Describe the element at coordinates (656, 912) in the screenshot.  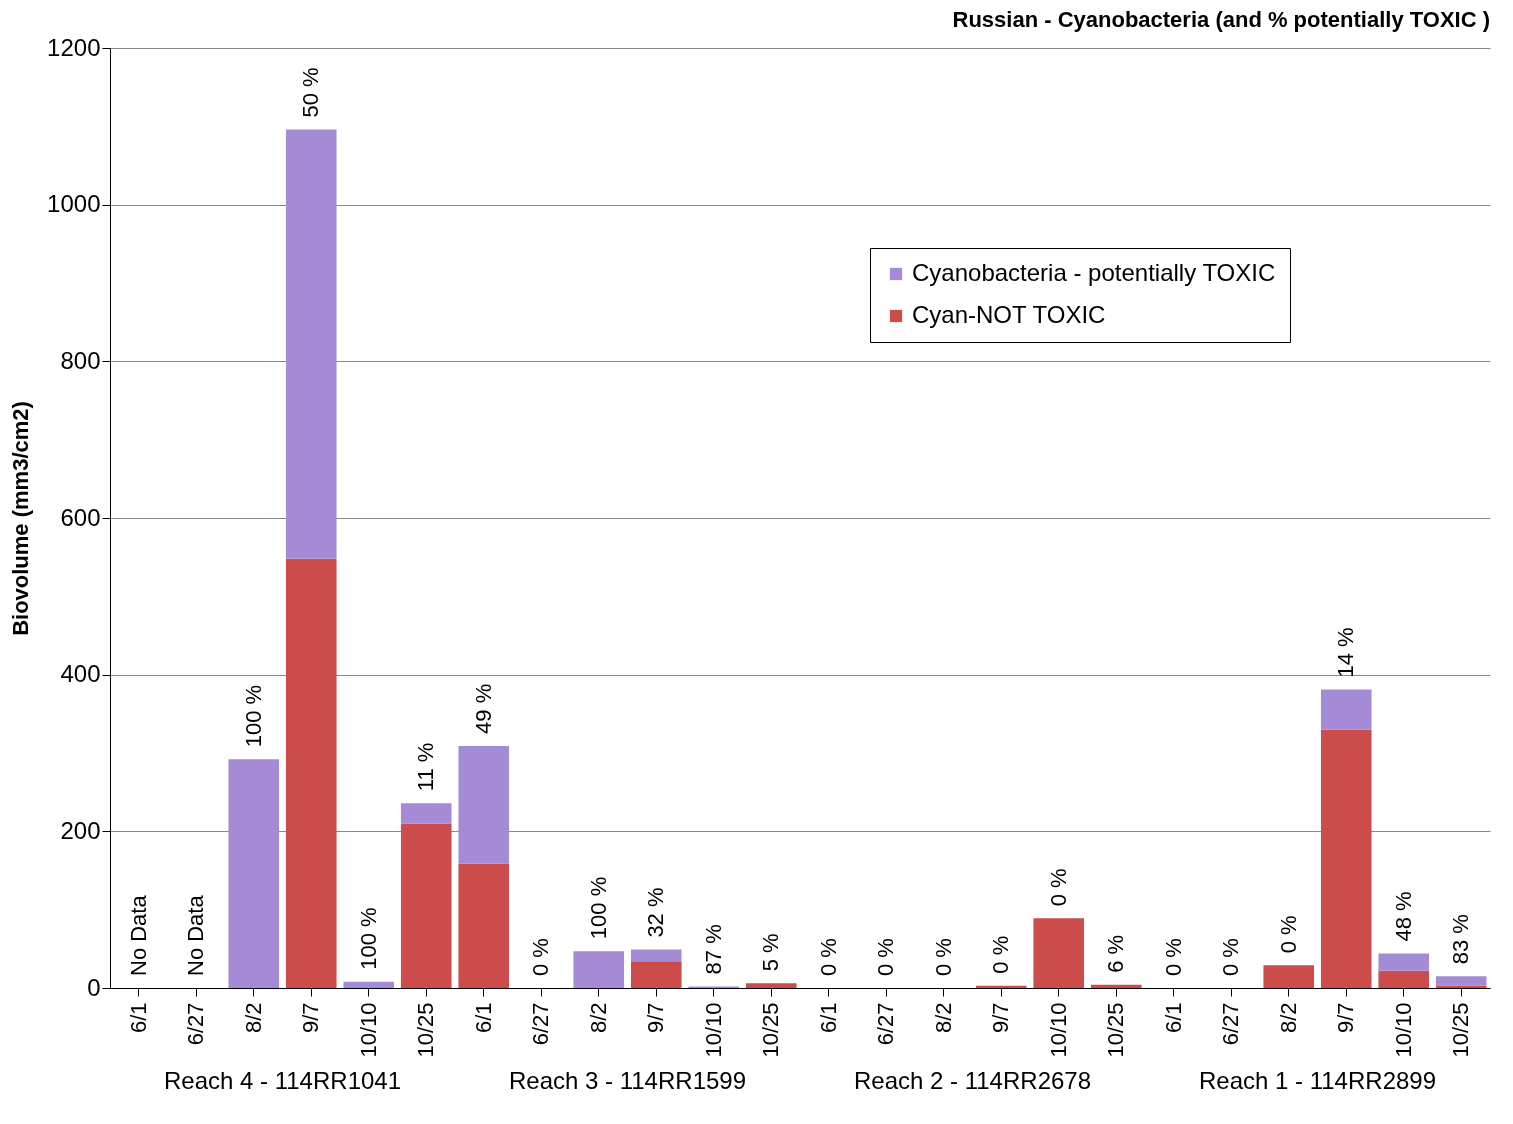
I see `annotation: 32 %` at that location.